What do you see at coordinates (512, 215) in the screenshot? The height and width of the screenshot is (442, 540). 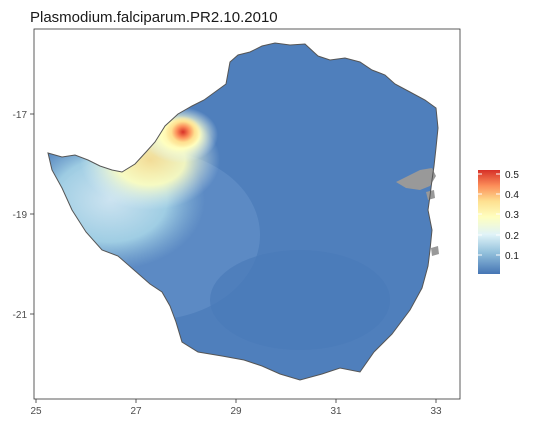 I see `legend-label: 0.3` at bounding box center [512, 215].